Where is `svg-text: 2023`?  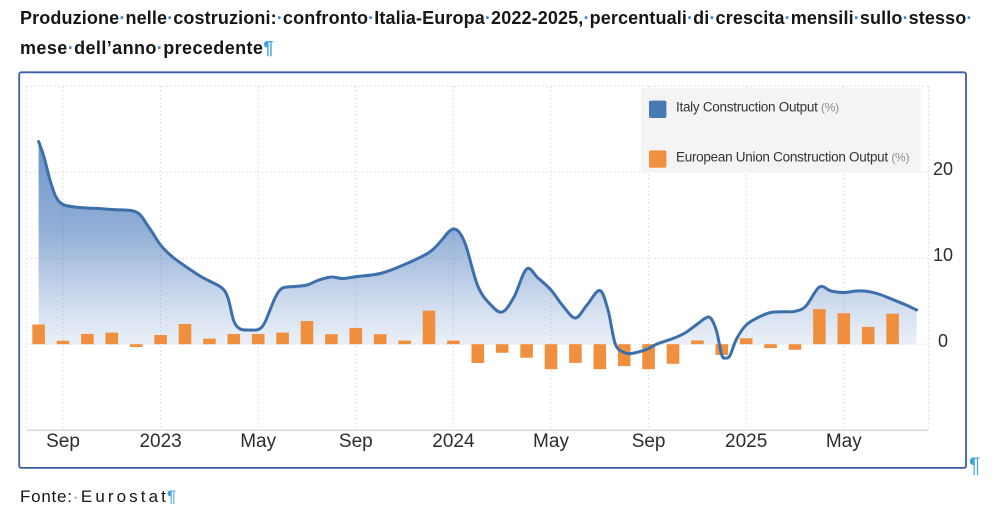 svg-text: 2023 is located at coordinates (160, 441).